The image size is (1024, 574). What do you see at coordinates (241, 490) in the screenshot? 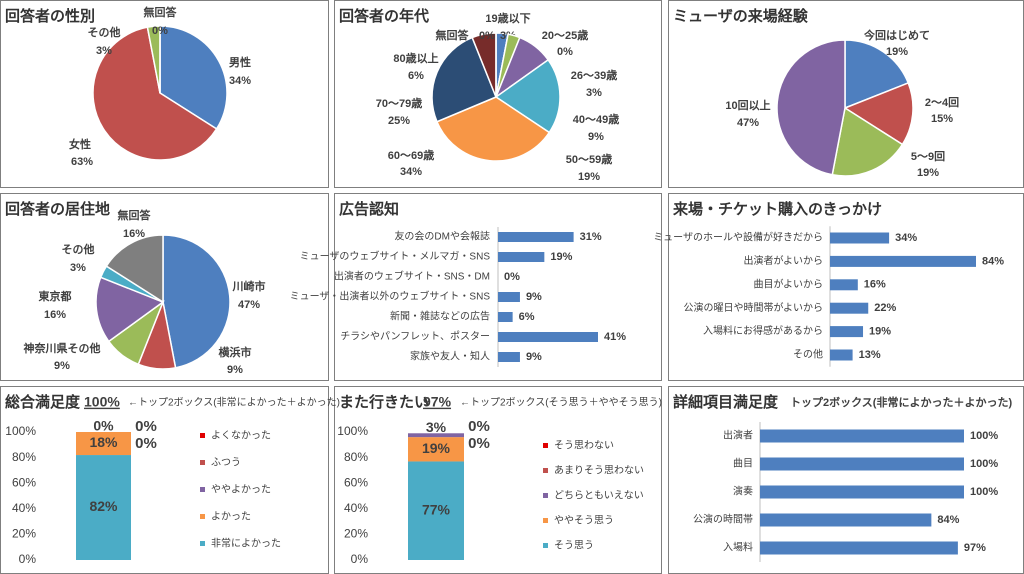
I see `legend-label: ややよかった` at bounding box center [241, 490].